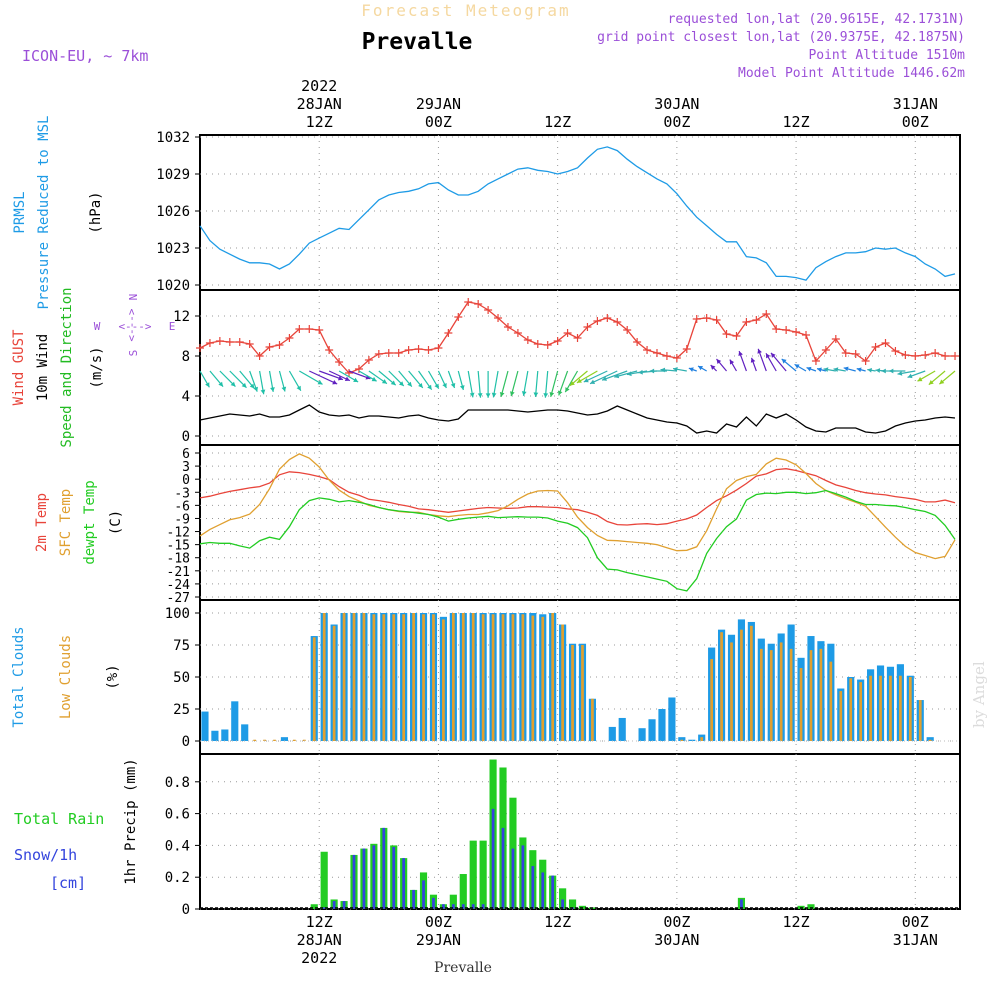 The width and height of the screenshot is (1000, 1000). Describe the element at coordinates (172, 326) in the screenshot. I see `svg-text: E` at that location.